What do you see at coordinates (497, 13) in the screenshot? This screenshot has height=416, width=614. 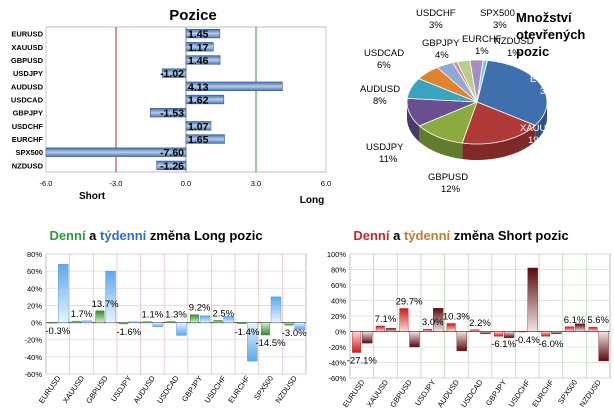 I see `slice-label: SPX500` at bounding box center [497, 13].